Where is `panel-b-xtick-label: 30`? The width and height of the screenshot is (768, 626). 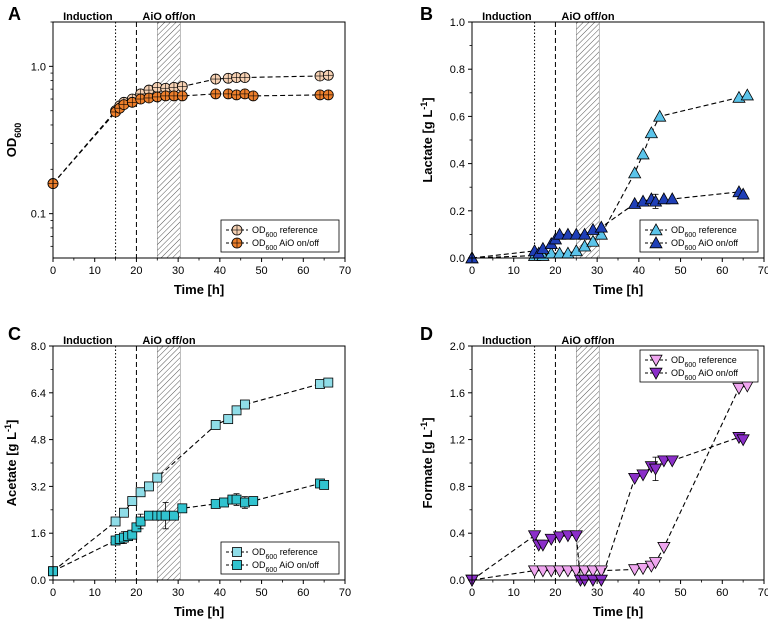 panel-b-xtick-label: 30 is located at coordinates (597, 271).